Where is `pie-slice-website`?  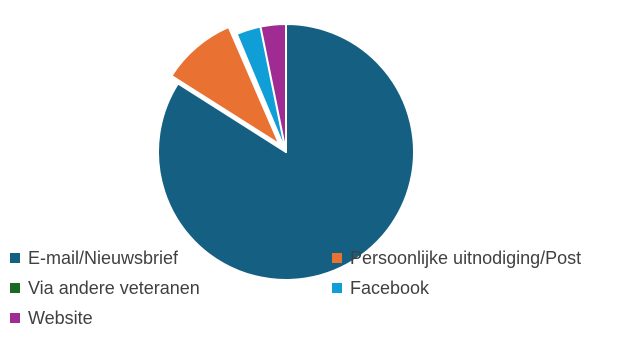
pie-slice-website is located at coordinates (273, 88).